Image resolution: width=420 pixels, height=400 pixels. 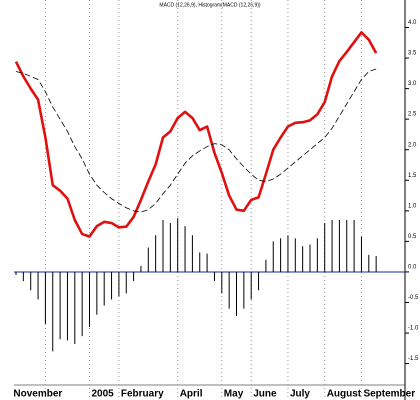 I want to click on y-tick-label: 0.0, so click(x=412, y=268).